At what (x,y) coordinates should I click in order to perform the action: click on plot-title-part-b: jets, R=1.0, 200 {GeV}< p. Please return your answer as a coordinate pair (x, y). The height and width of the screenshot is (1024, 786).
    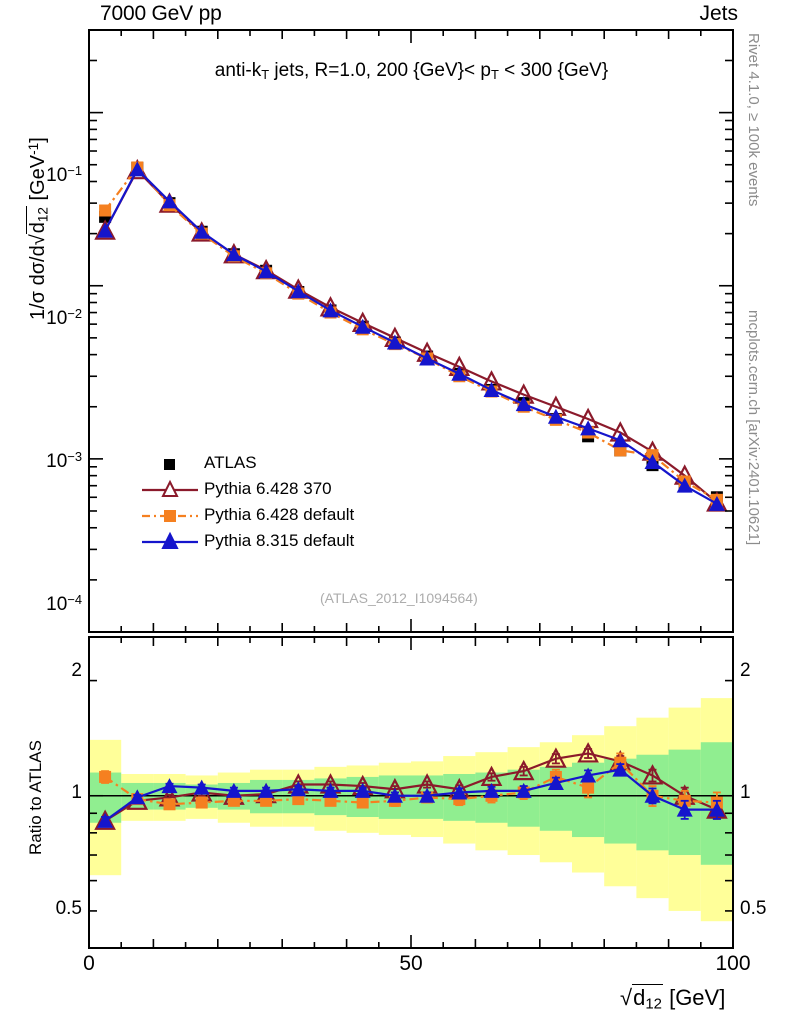
    Looking at the image, I should click on (380, 70).